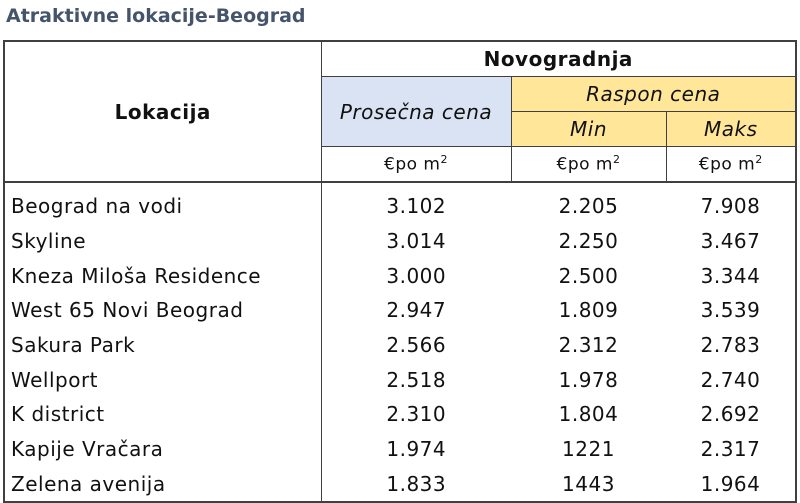 This screenshot has width=800, height=503. I want to click on location-cell: Kapije Vračara, so click(163, 449).